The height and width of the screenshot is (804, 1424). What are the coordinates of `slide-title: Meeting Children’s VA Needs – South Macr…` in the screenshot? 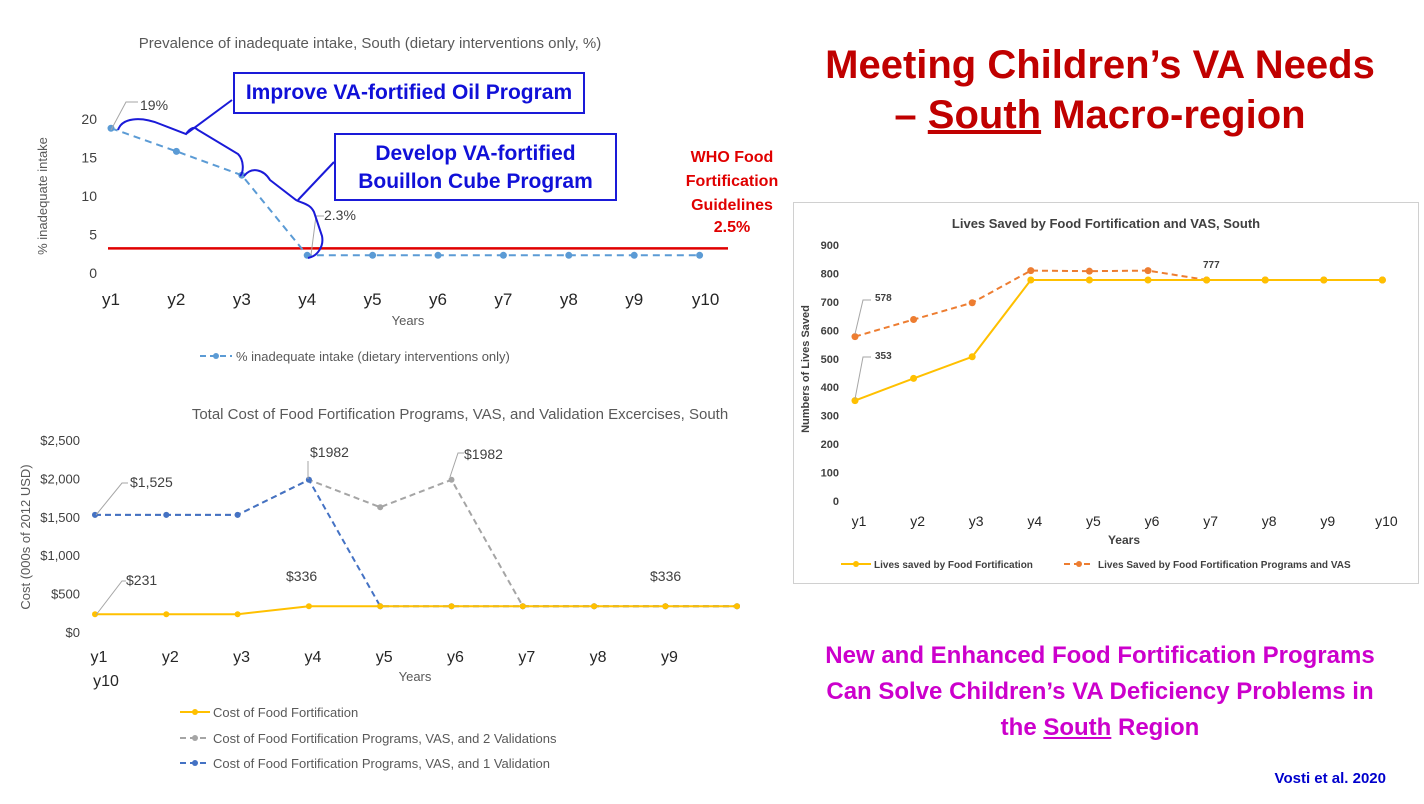 It's located at (1100, 90).